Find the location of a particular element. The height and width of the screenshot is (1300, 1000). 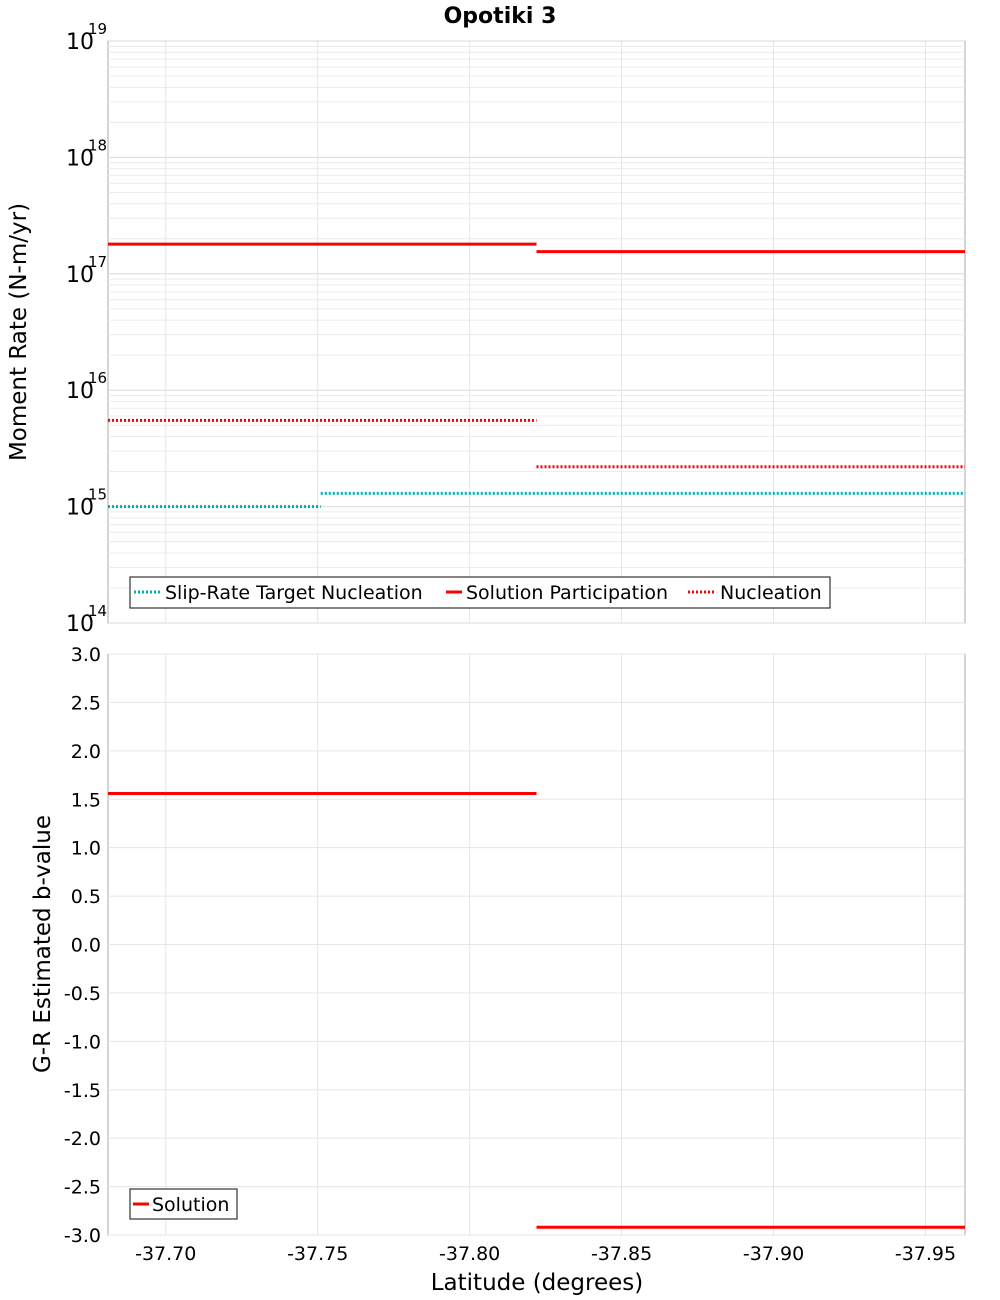

bottom-y-tick-label: 1.0 is located at coordinates (86, 849).